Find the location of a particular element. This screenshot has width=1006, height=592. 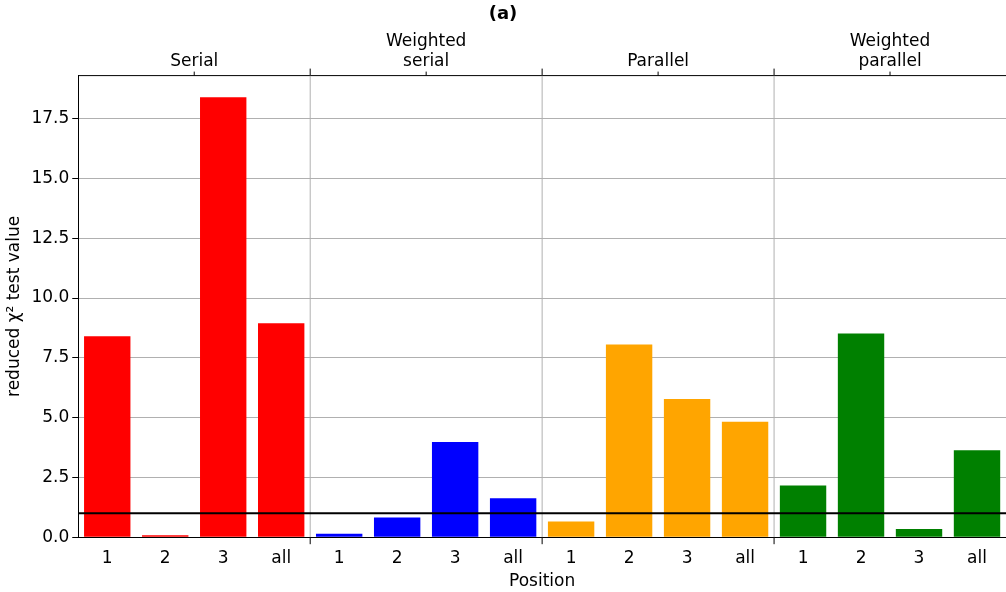

y-tick-label: 10.0 is located at coordinates (50, 296).